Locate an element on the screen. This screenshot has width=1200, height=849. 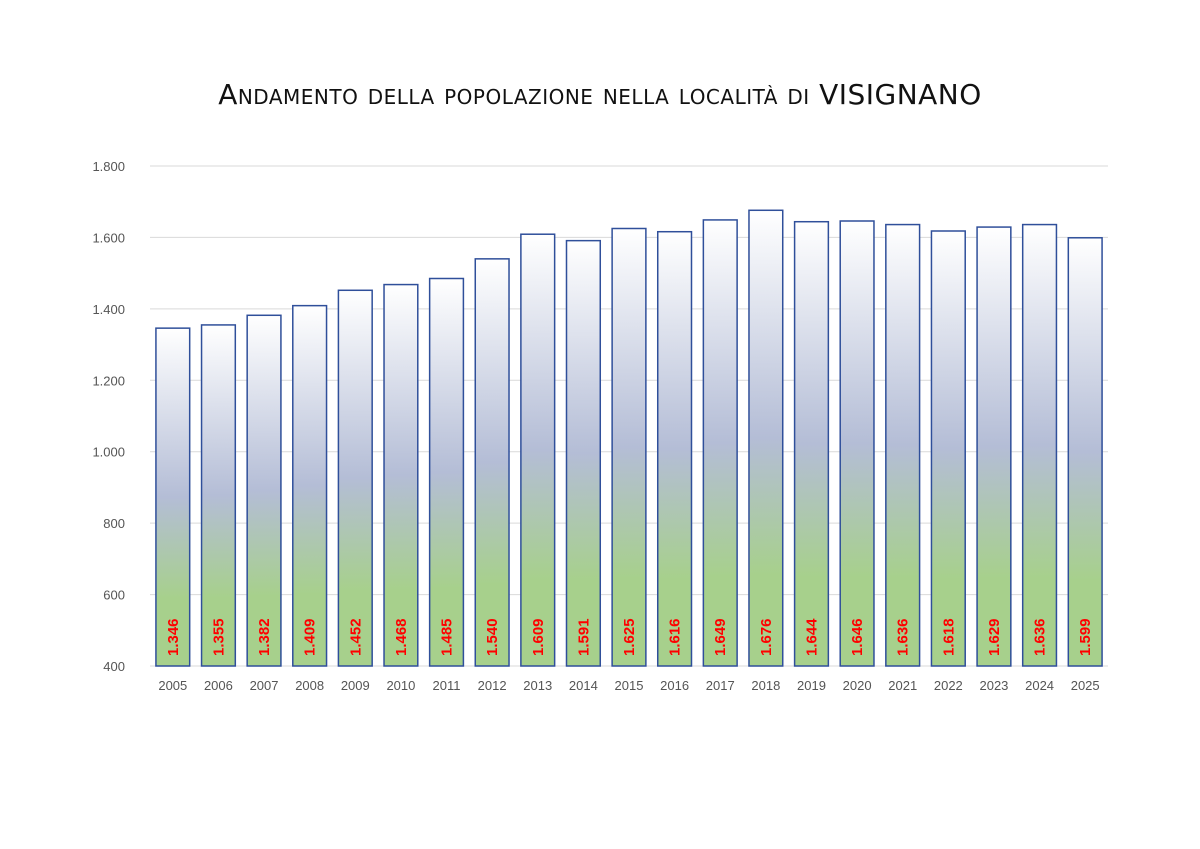
bar-2008 is located at coordinates (310, 485).